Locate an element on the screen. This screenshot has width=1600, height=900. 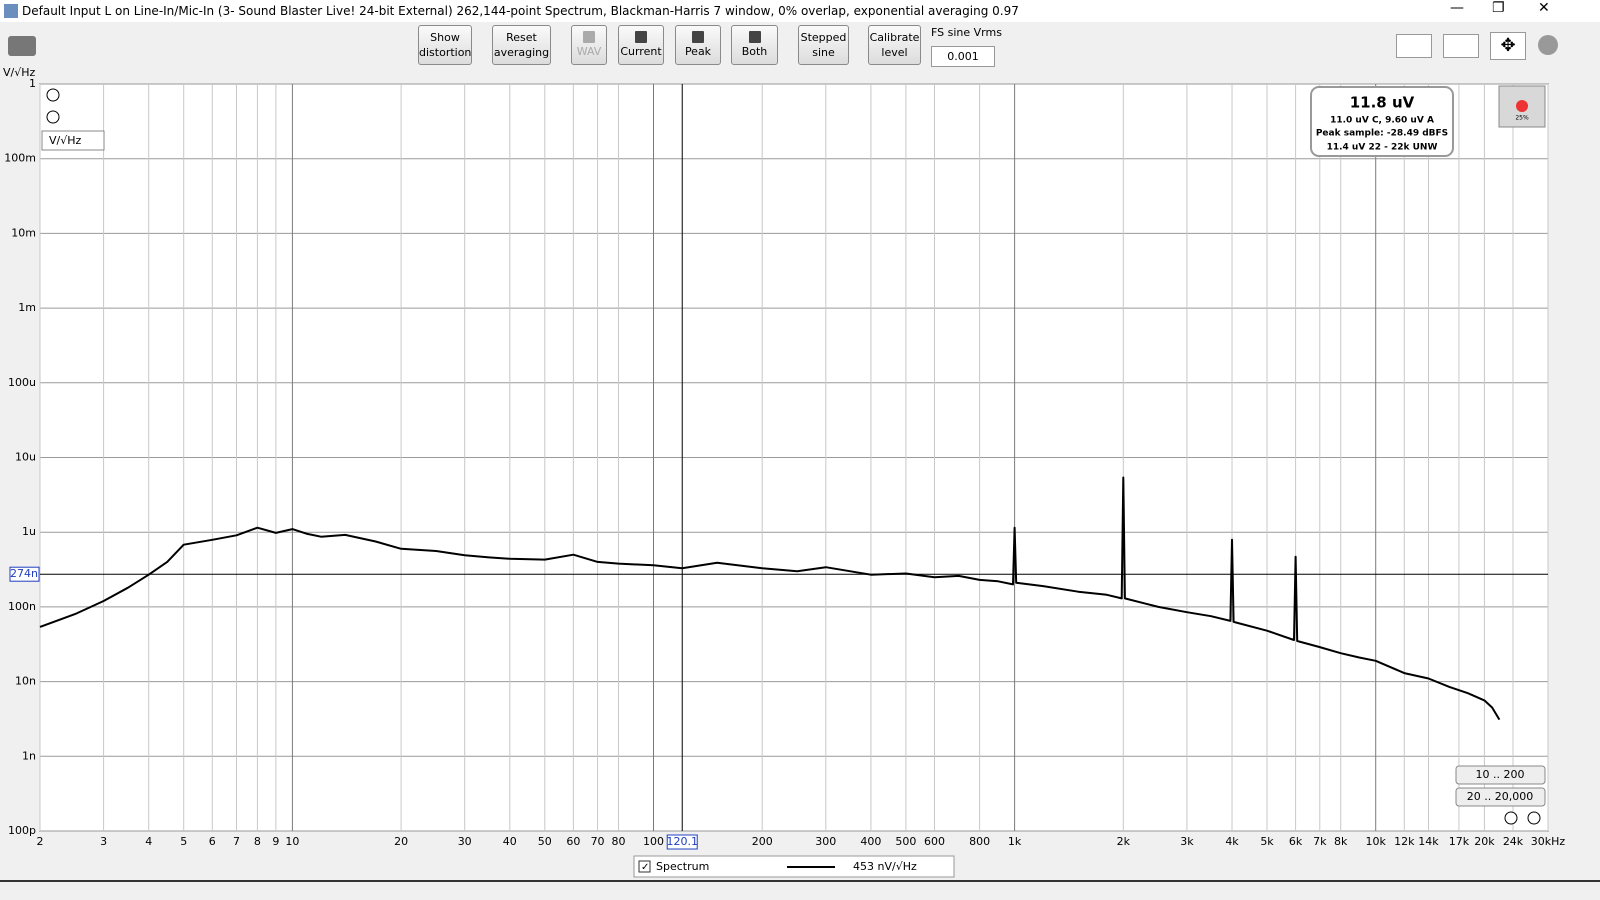
unit-selector is located at coordinates (73, 140).